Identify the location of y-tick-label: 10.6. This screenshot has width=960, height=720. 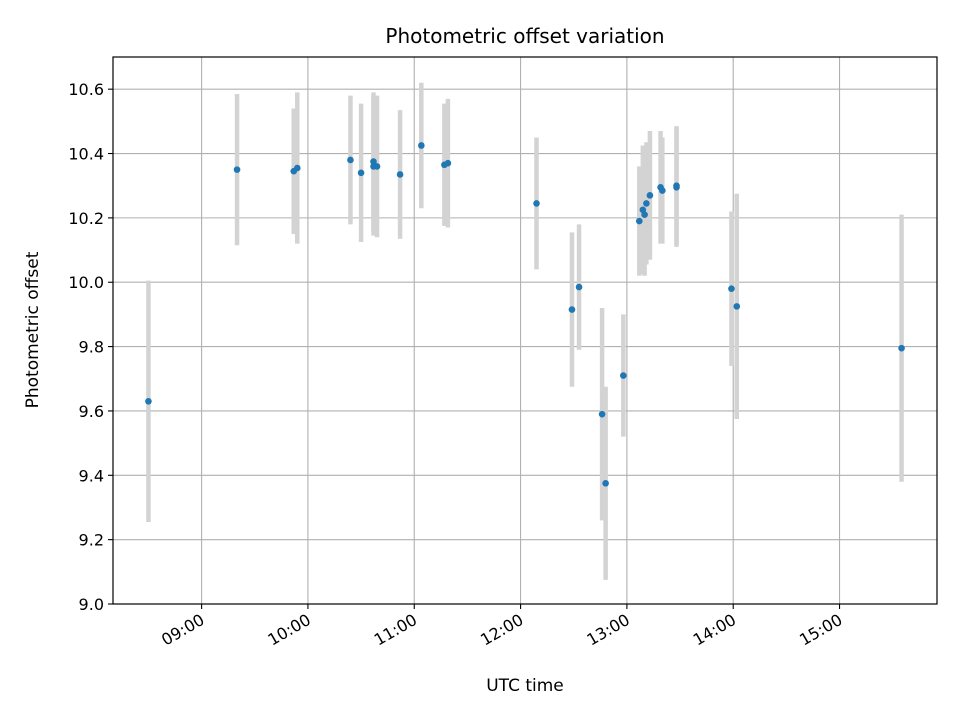
(86, 89).